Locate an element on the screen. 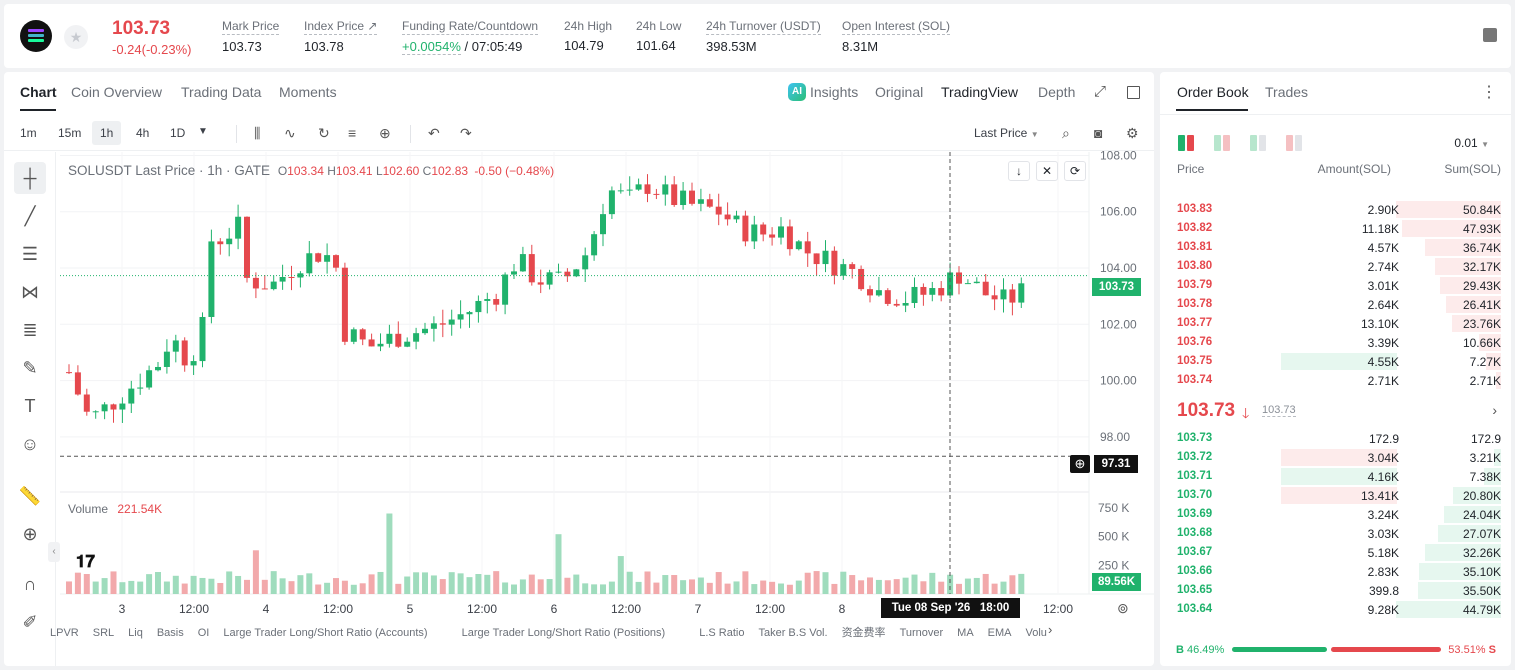 The image size is (1515, 670). tab-original: Original is located at coordinates (899, 92).